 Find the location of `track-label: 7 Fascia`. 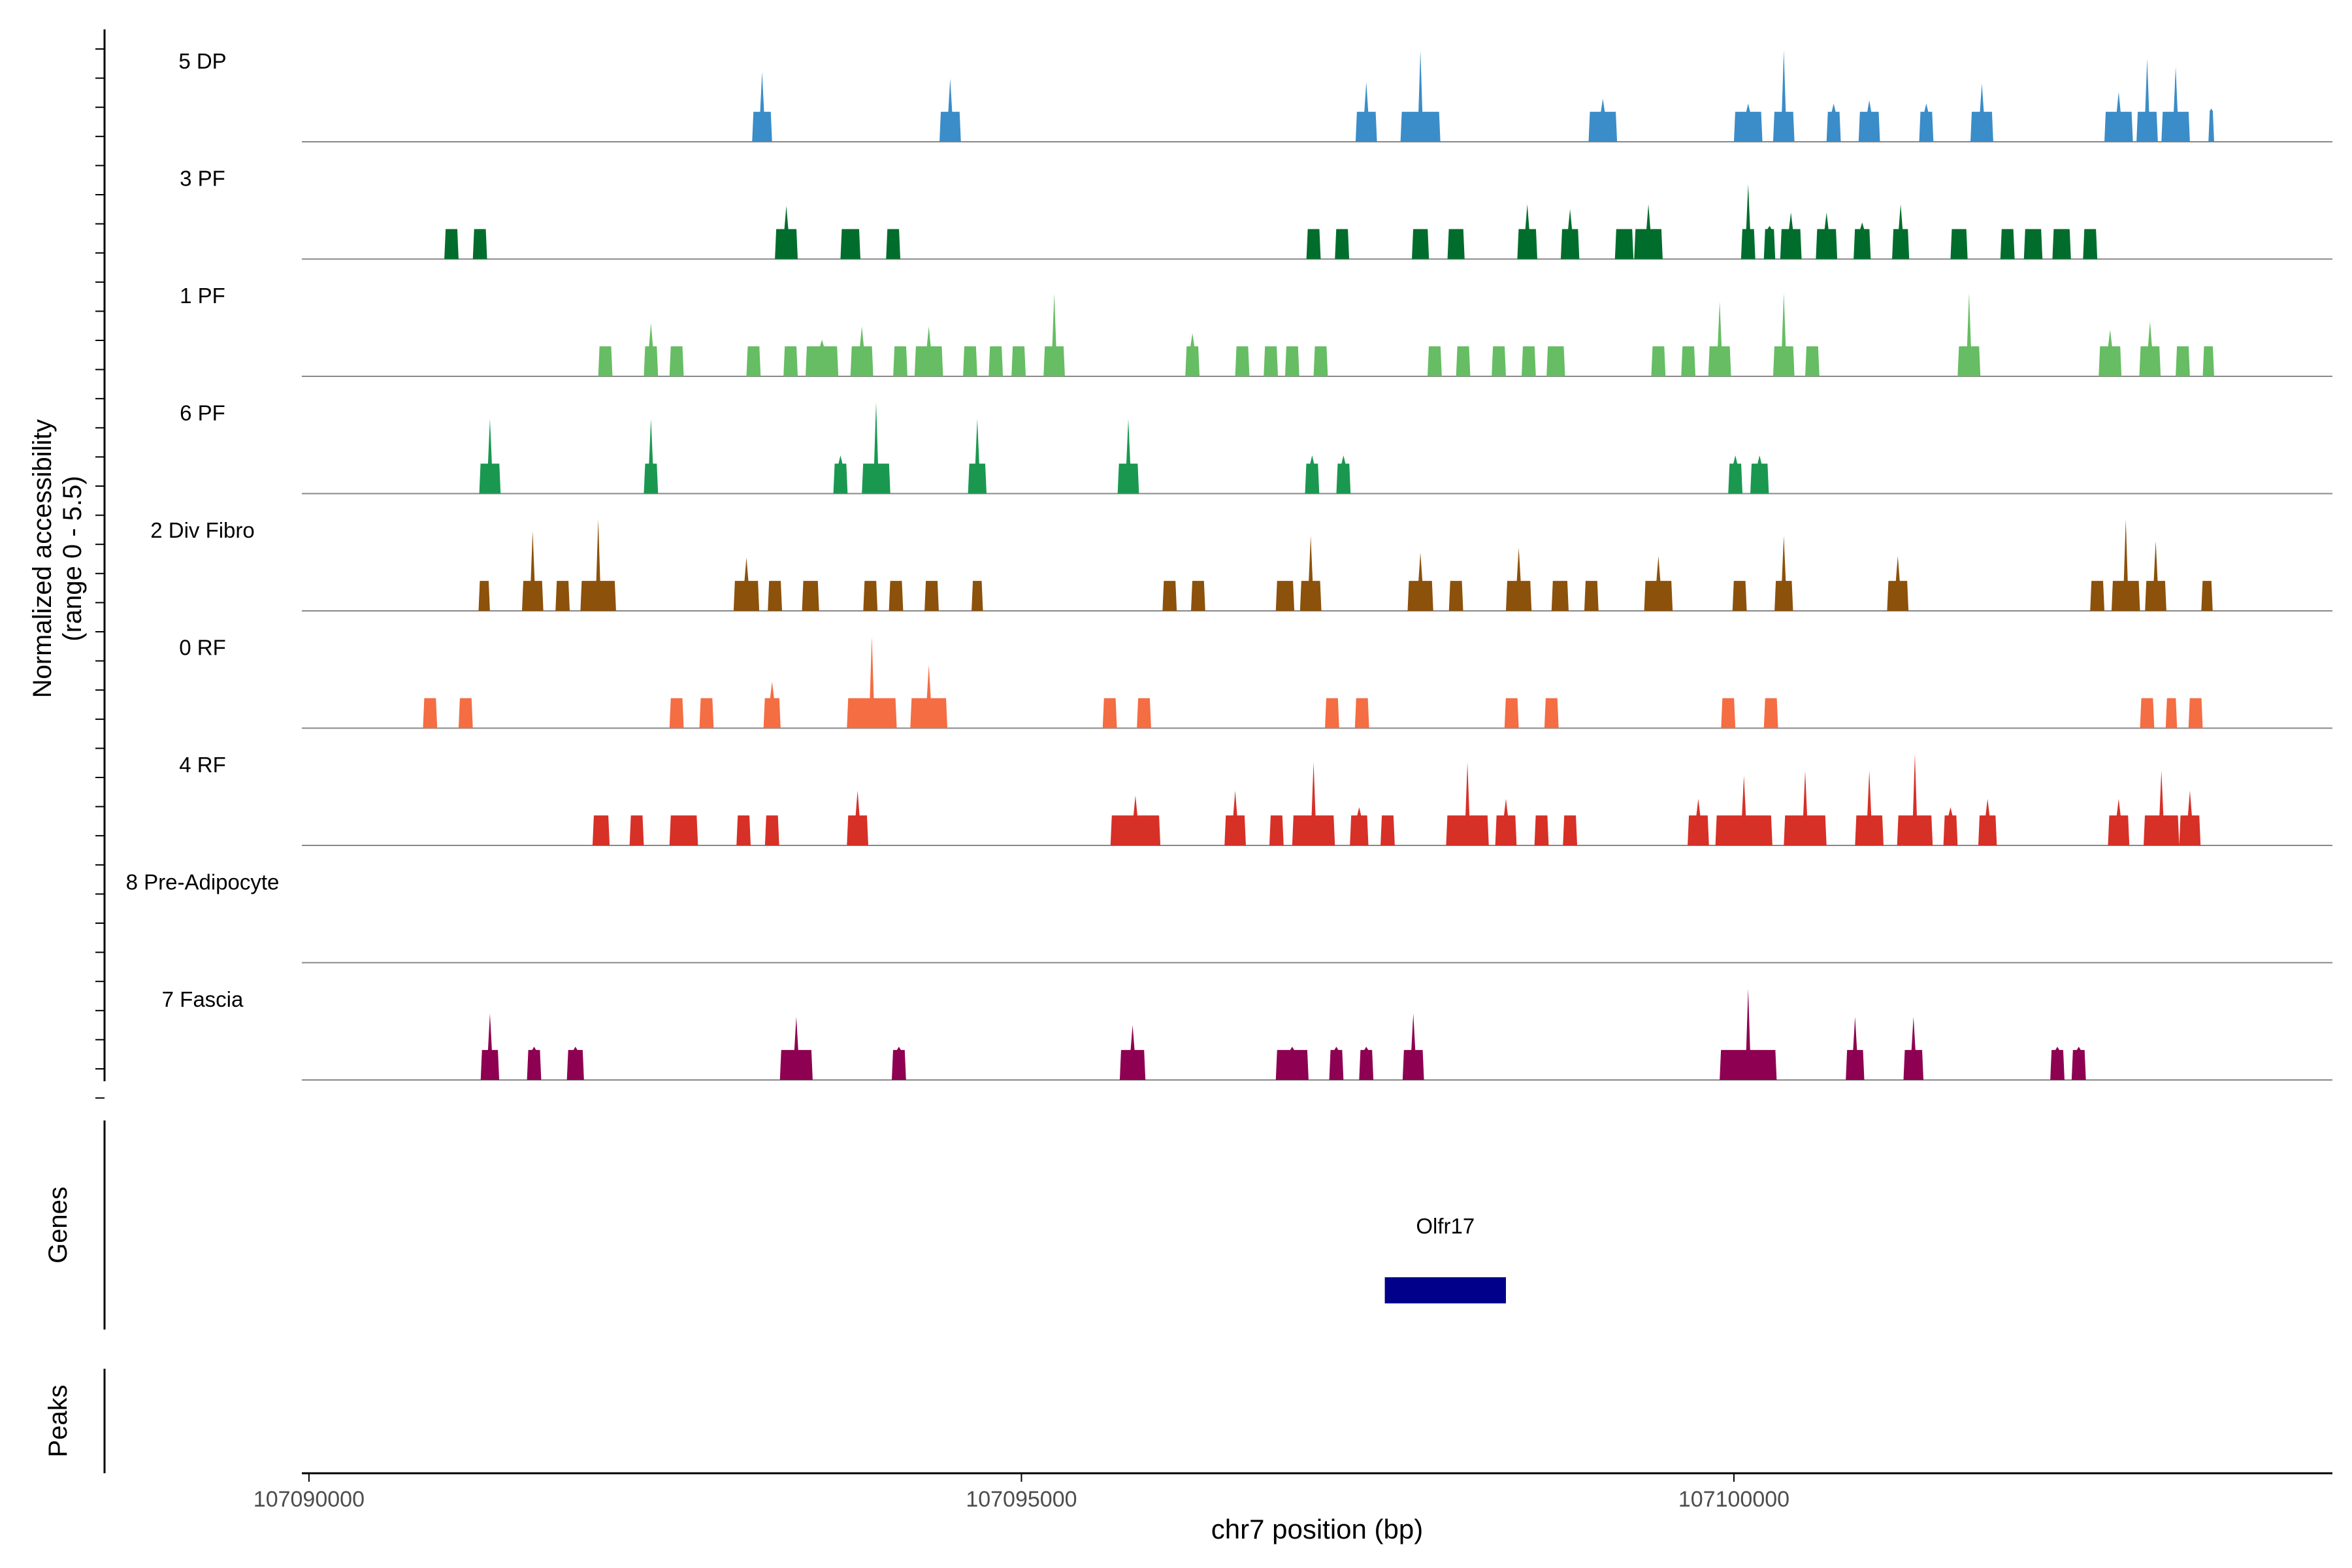

track-label: 7 Fascia is located at coordinates (203, 999).